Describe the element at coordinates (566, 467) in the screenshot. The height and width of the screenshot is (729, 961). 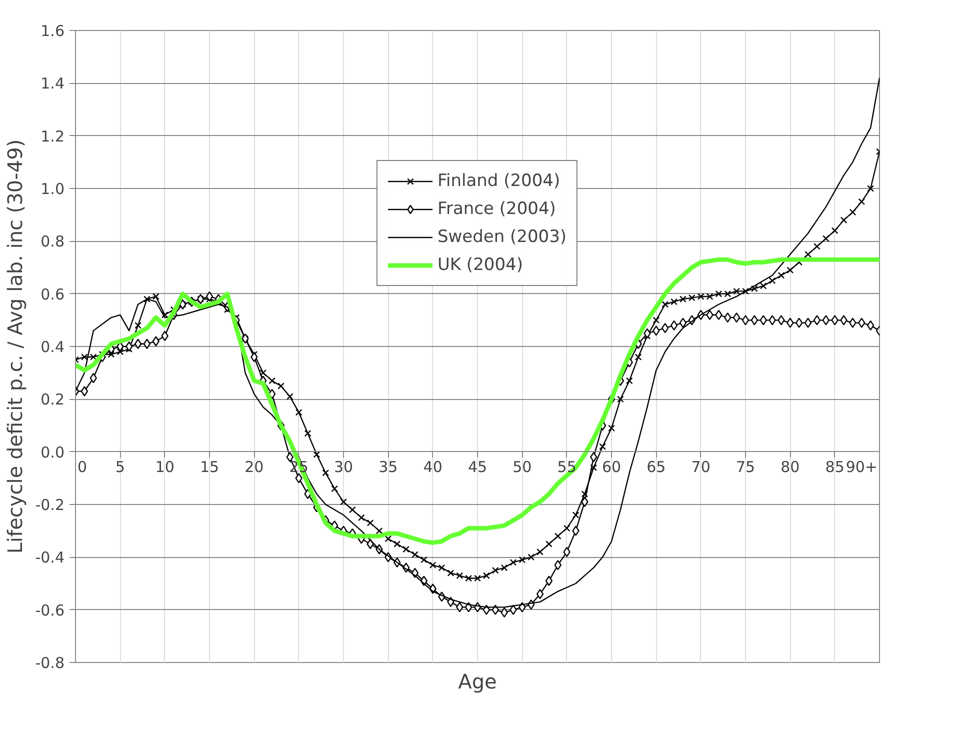
I see `x-tick-label: 55` at that location.